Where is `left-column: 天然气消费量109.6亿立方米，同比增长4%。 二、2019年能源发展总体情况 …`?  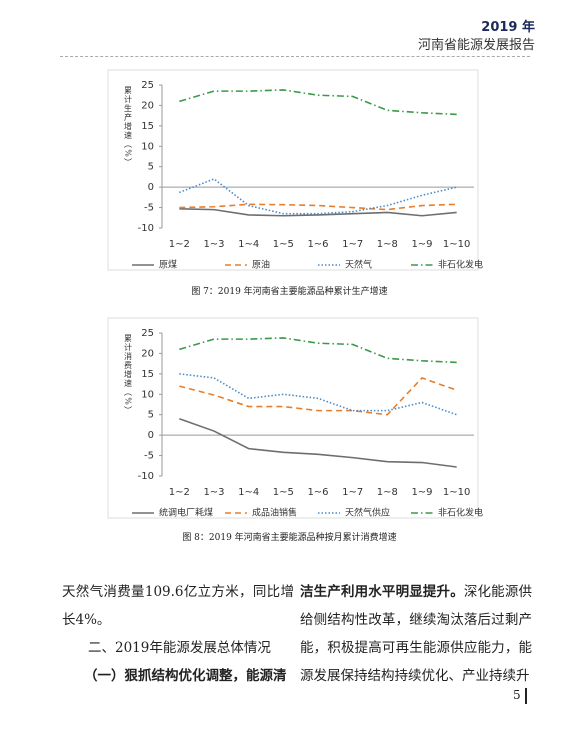
left-column: 天然气消费量109.6亿立方米，同比增长4%。 二、2019年能源发展总体情况 … is located at coordinates (178, 634).